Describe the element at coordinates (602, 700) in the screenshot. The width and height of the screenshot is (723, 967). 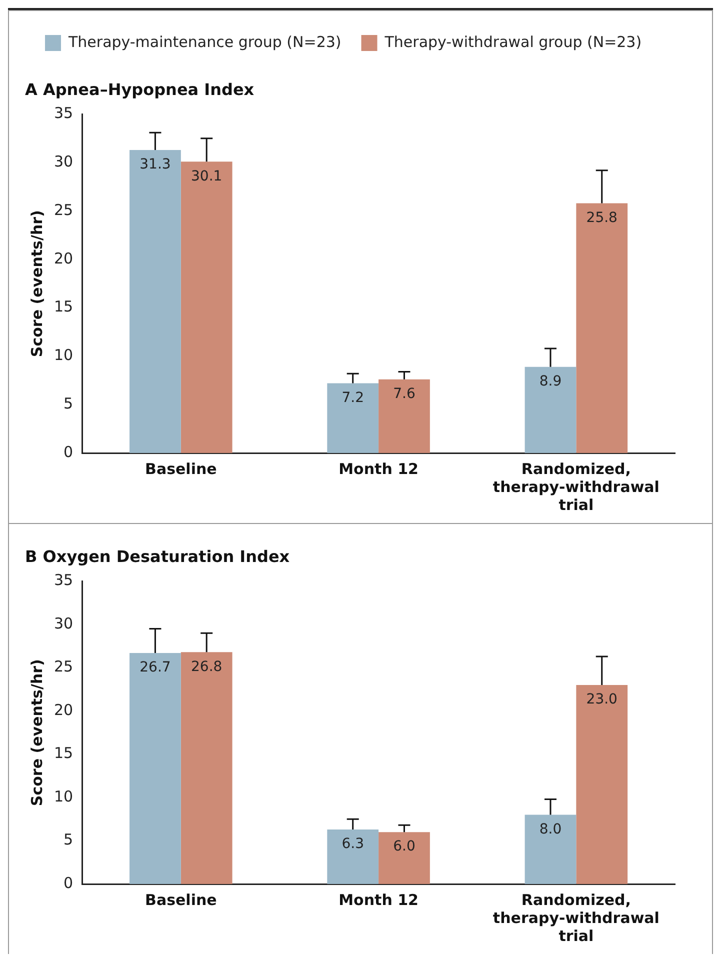
I see `data-label: 23.0` at that location.